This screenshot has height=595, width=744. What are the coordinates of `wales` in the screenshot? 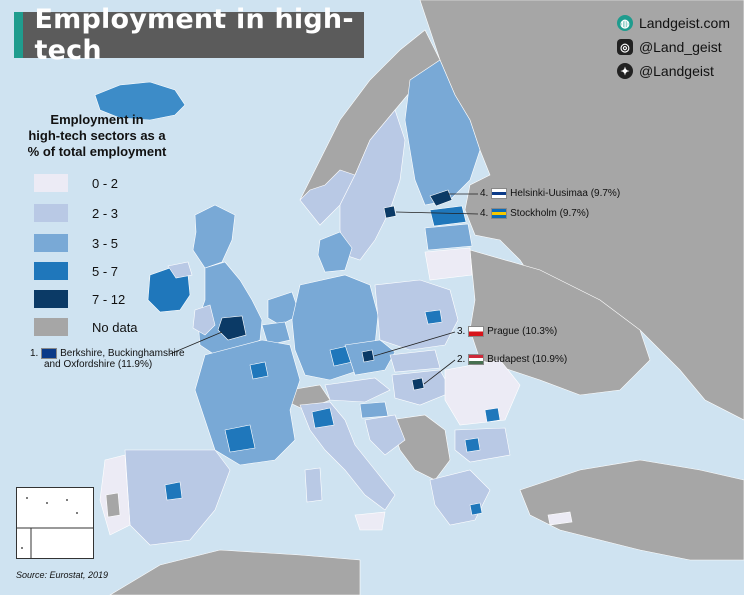 It's located at (204, 320).